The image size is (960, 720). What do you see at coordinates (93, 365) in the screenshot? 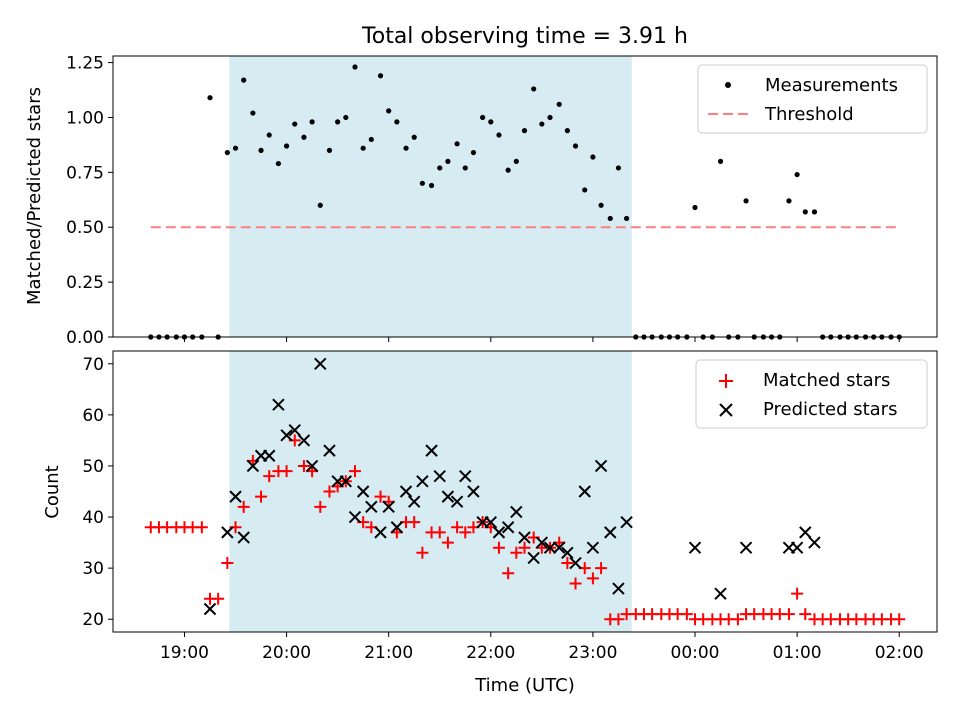
I see `y-tick-label: 70` at bounding box center [93, 365].